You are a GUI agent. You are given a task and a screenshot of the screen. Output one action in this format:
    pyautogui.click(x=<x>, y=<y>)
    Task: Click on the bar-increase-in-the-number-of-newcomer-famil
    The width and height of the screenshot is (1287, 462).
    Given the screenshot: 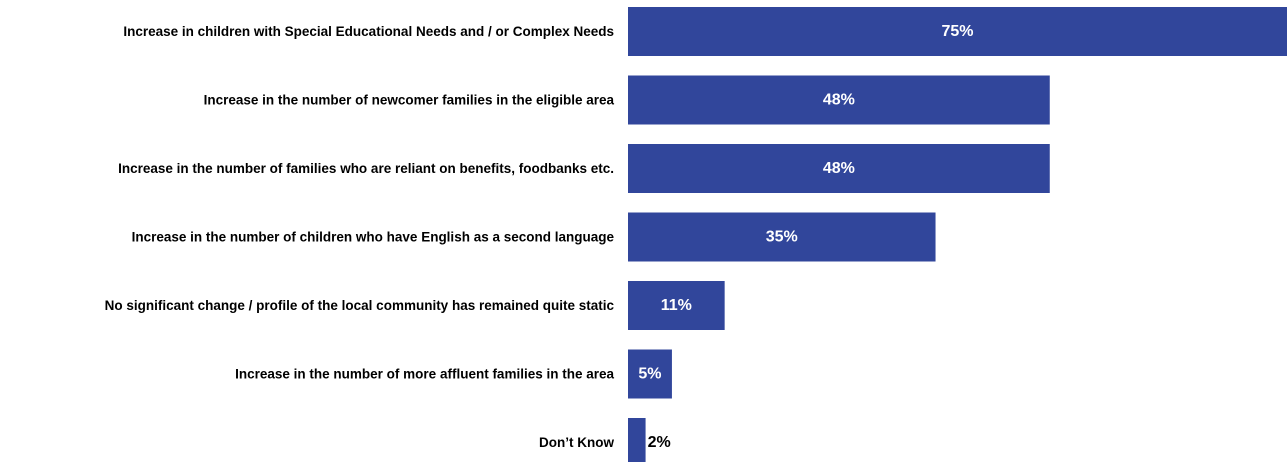 What is the action you would take?
    pyautogui.click(x=839, y=100)
    